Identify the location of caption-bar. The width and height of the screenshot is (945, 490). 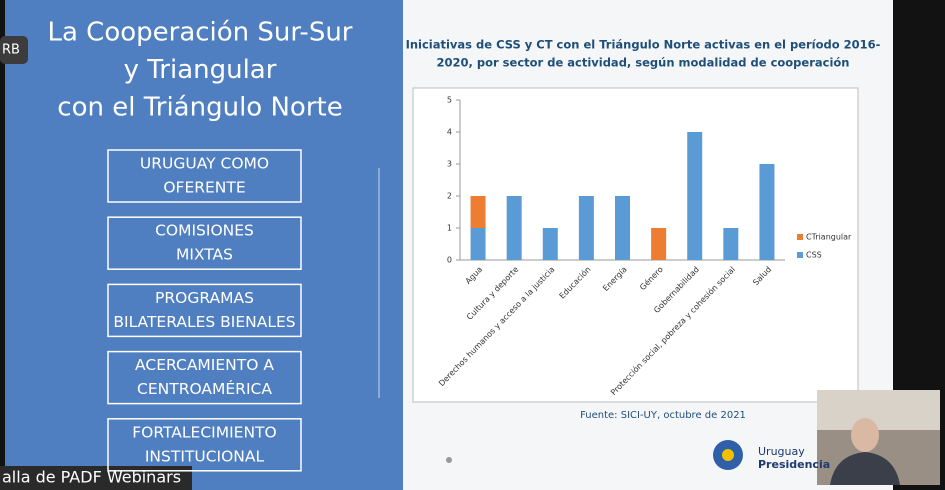
(96, 478).